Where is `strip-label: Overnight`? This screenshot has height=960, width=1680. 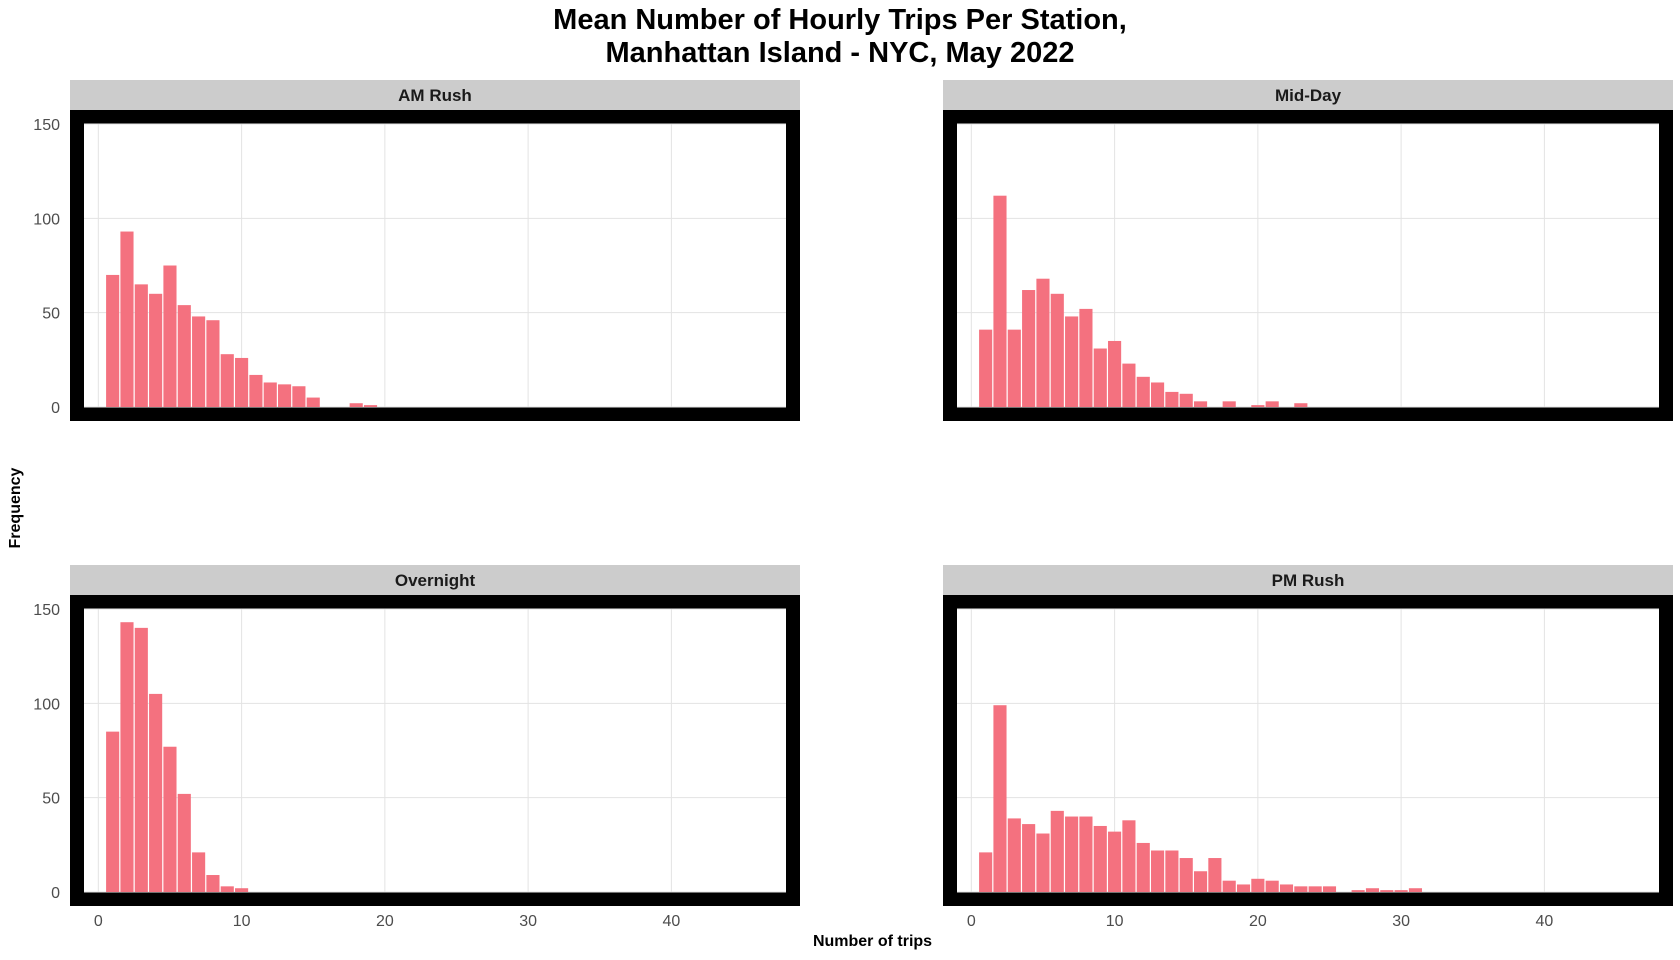 strip-label: Overnight is located at coordinates (435, 580).